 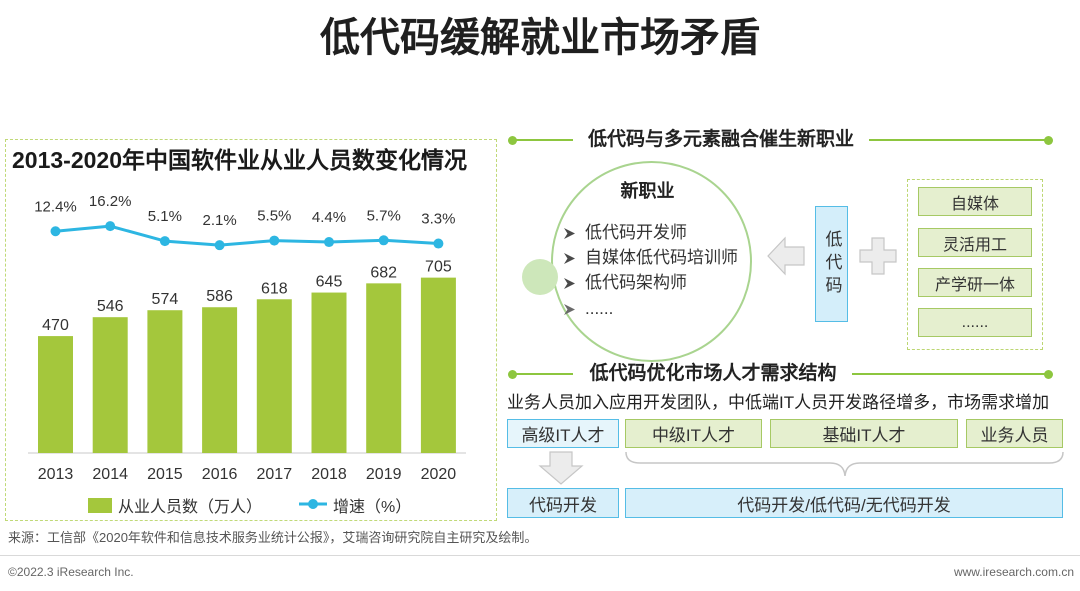 What do you see at coordinates (165, 474) in the screenshot?
I see `x-tick-label-2015: 2015` at bounding box center [165, 474].